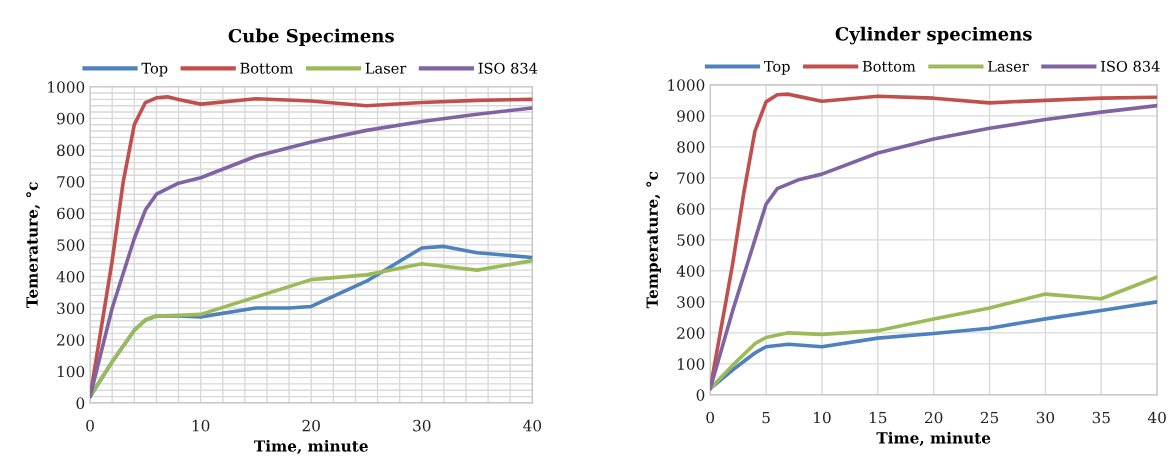 The height and width of the screenshot is (474, 1170). Describe the element at coordinates (1101, 417) in the screenshot. I see `x-tick-label: 35` at that location.